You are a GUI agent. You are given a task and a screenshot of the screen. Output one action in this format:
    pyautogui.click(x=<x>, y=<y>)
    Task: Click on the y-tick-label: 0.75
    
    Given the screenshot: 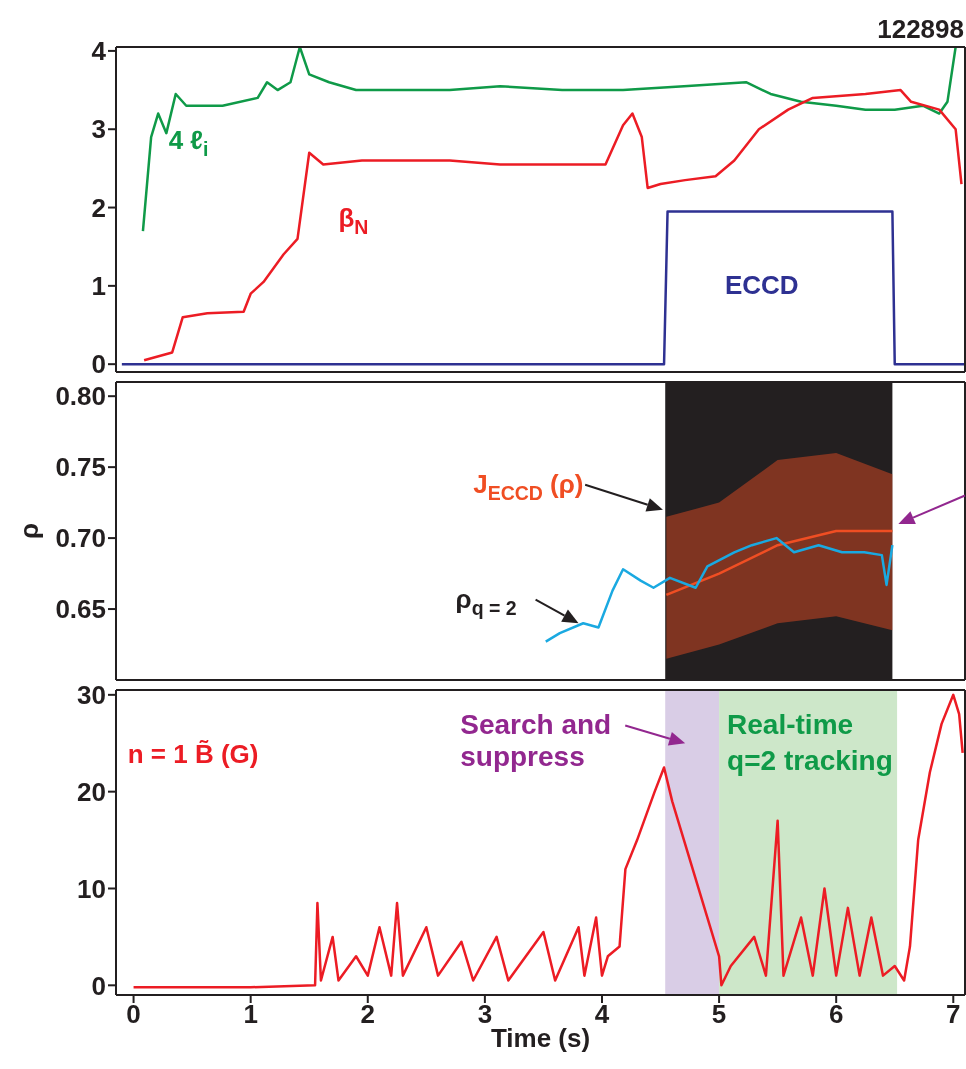 What is the action you would take?
    pyautogui.click(x=80, y=467)
    